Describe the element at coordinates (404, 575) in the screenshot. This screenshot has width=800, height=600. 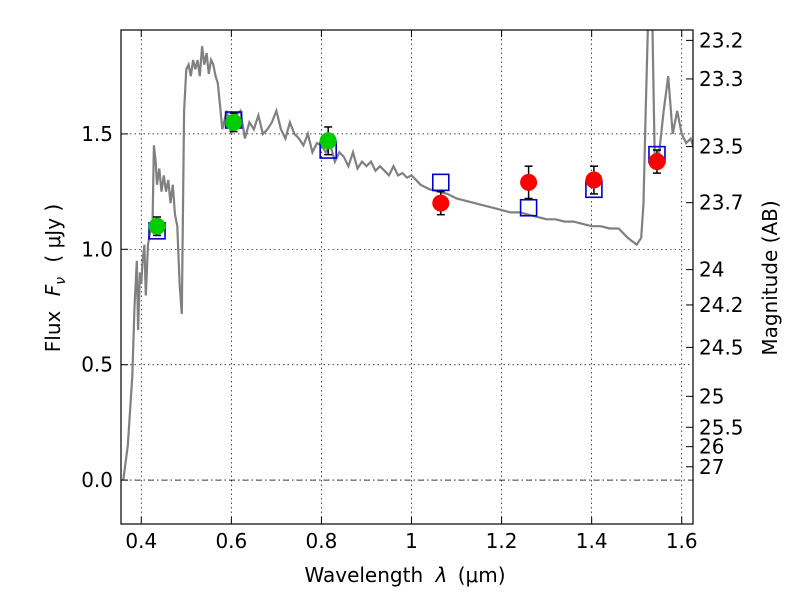
I see `x-axis-label: Wavelength λ (μm)` at that location.